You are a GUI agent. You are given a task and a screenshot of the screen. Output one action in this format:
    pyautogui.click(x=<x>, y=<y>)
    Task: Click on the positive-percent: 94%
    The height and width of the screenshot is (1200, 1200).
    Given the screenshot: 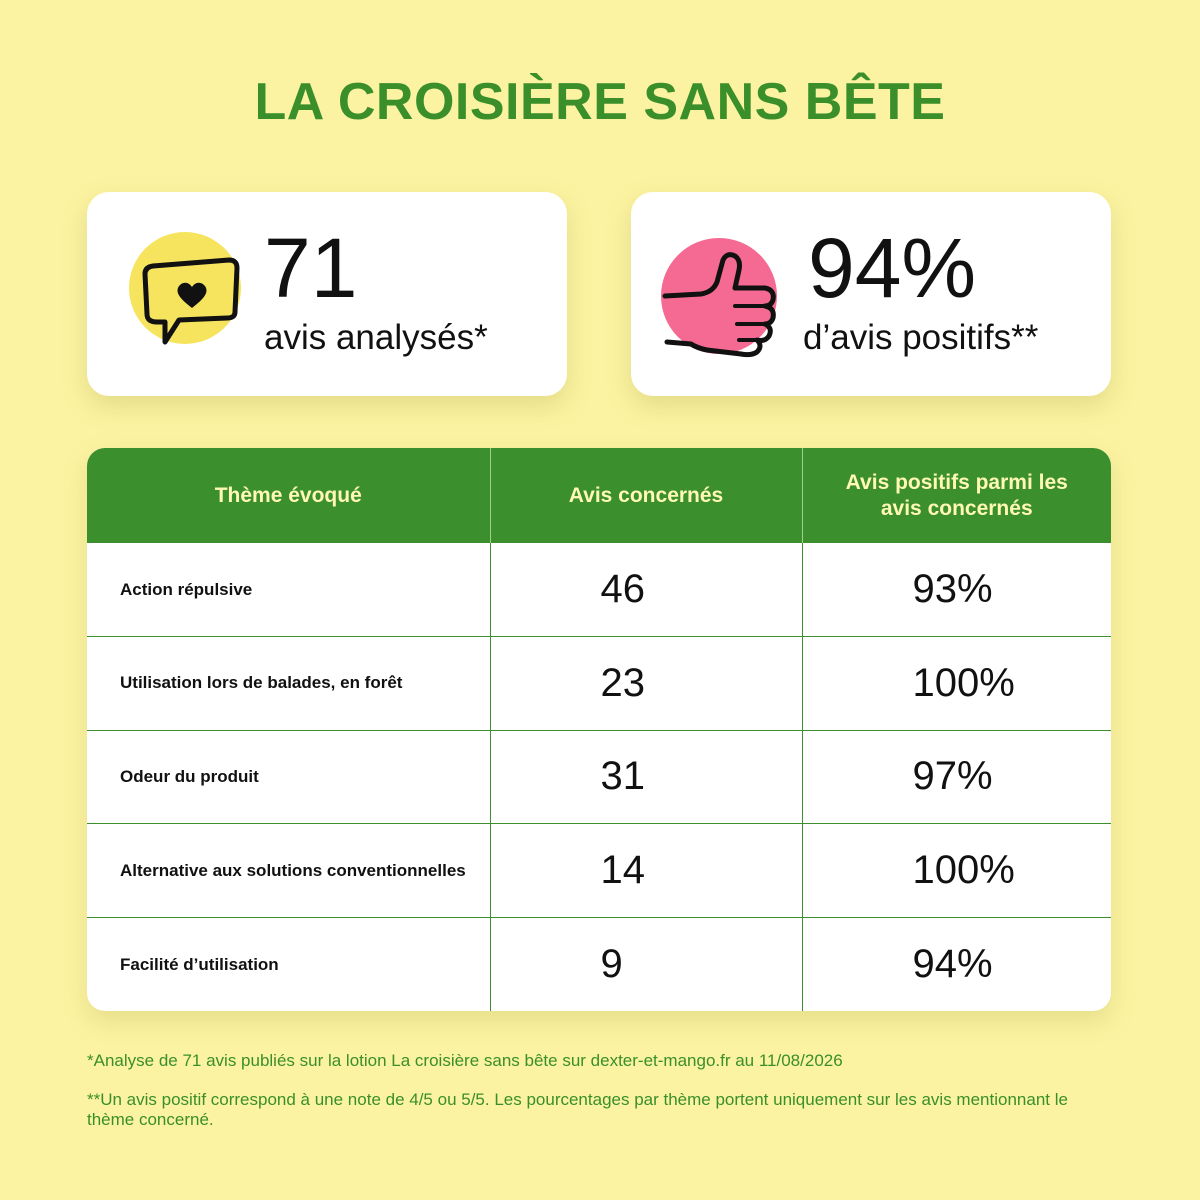 What is the action you would take?
    pyautogui.click(x=892, y=268)
    